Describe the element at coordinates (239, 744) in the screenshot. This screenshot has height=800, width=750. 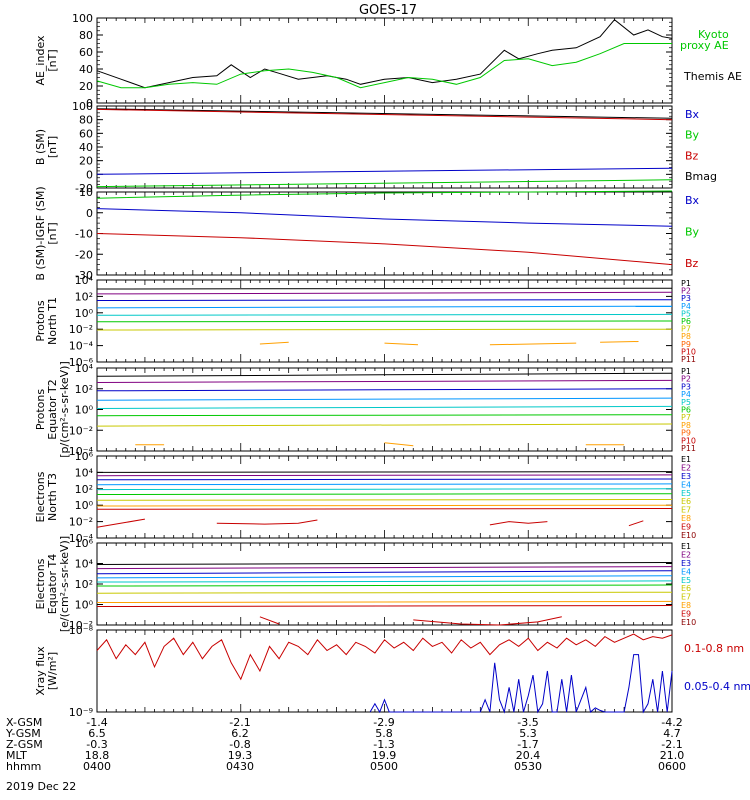
I see `footer-value: -0.8` at that location.